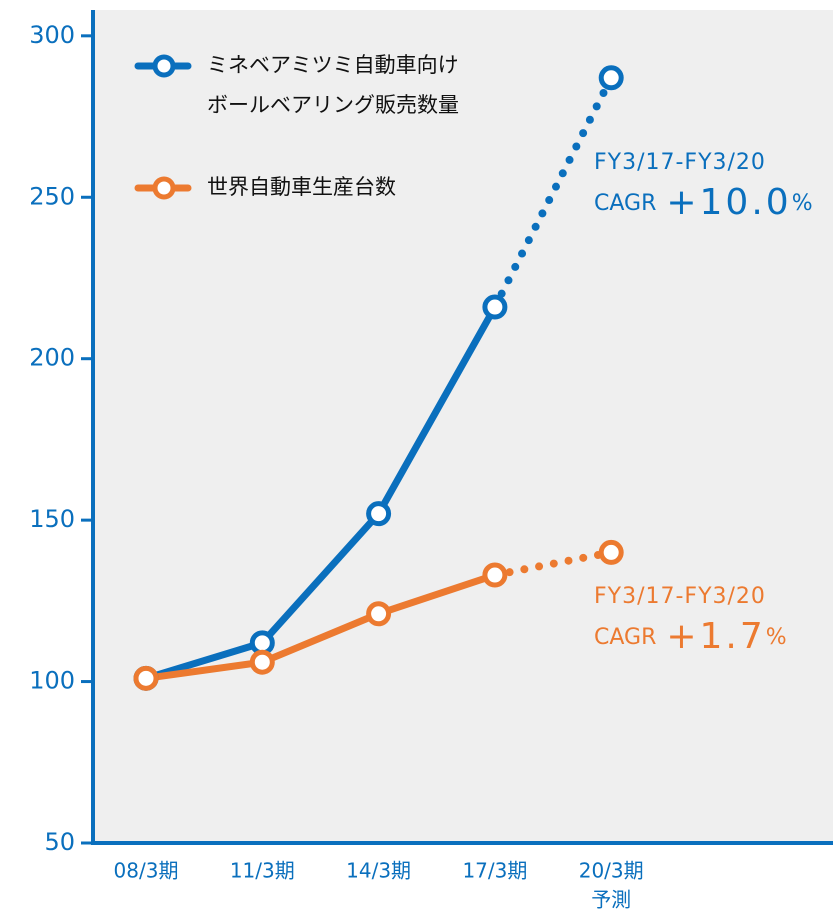 The width and height of the screenshot is (833, 920). I want to click on annotation-value: +10.0, so click(728, 202).